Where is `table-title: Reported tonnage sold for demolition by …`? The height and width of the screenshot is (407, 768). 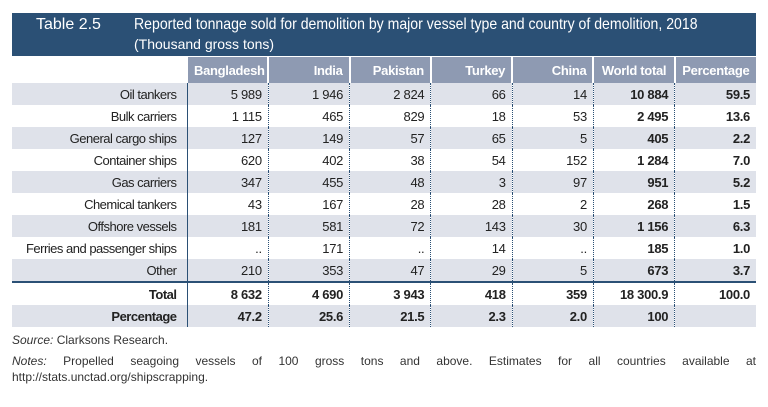 table-title: Reported tonnage sold for demolition by … is located at coordinates (416, 24).